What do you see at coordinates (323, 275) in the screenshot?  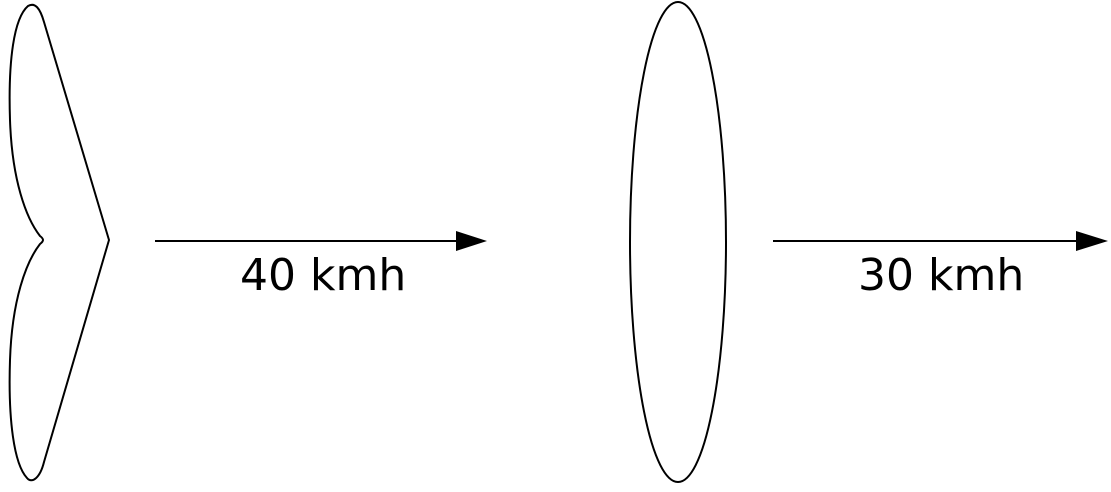 I see `speed-label-1: 40 kmh` at bounding box center [323, 275].